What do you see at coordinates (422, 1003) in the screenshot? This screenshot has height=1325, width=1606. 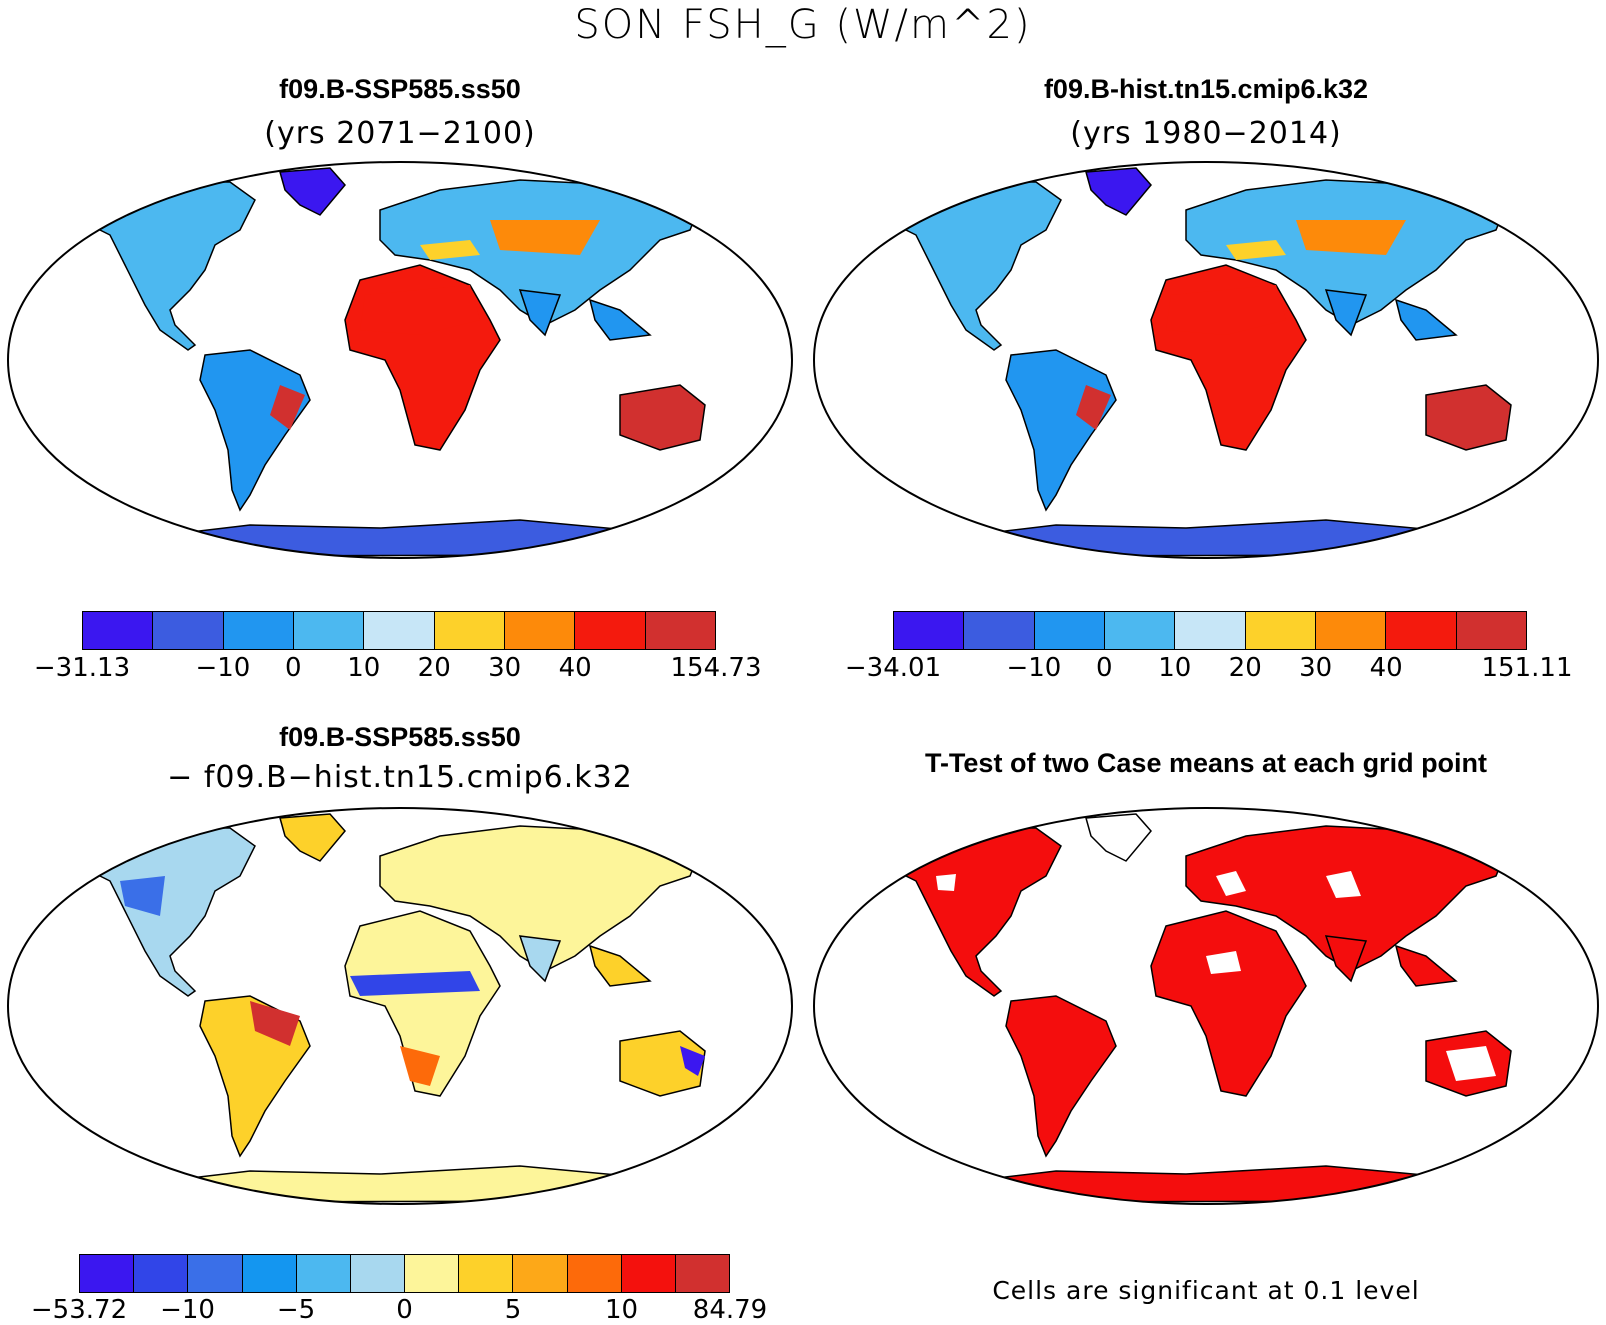 I see `landmass-africa` at bounding box center [422, 1003].